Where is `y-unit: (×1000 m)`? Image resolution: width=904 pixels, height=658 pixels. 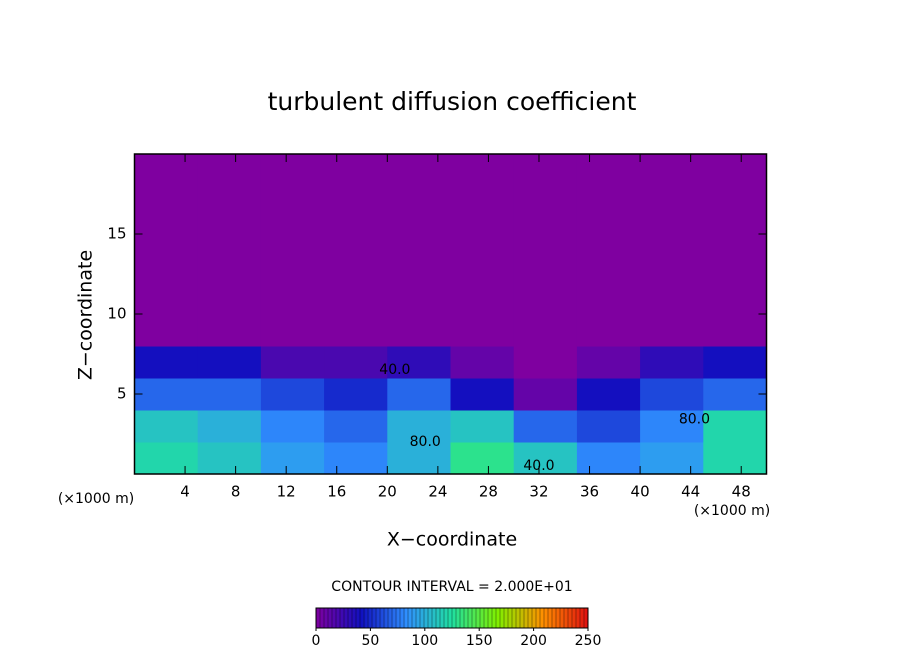 y-unit: (×1000 m) is located at coordinates (96, 499).